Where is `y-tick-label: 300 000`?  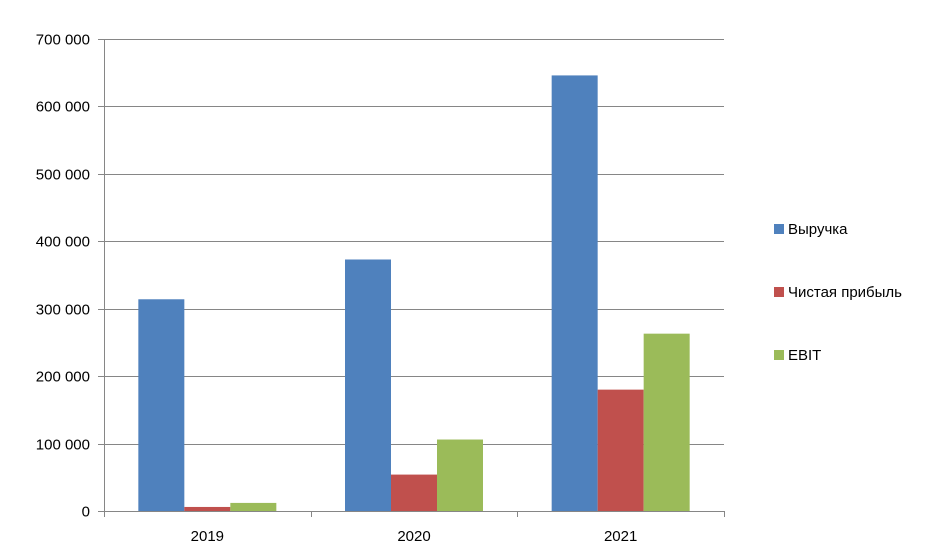 y-tick-label: 300 000 is located at coordinates (63, 310).